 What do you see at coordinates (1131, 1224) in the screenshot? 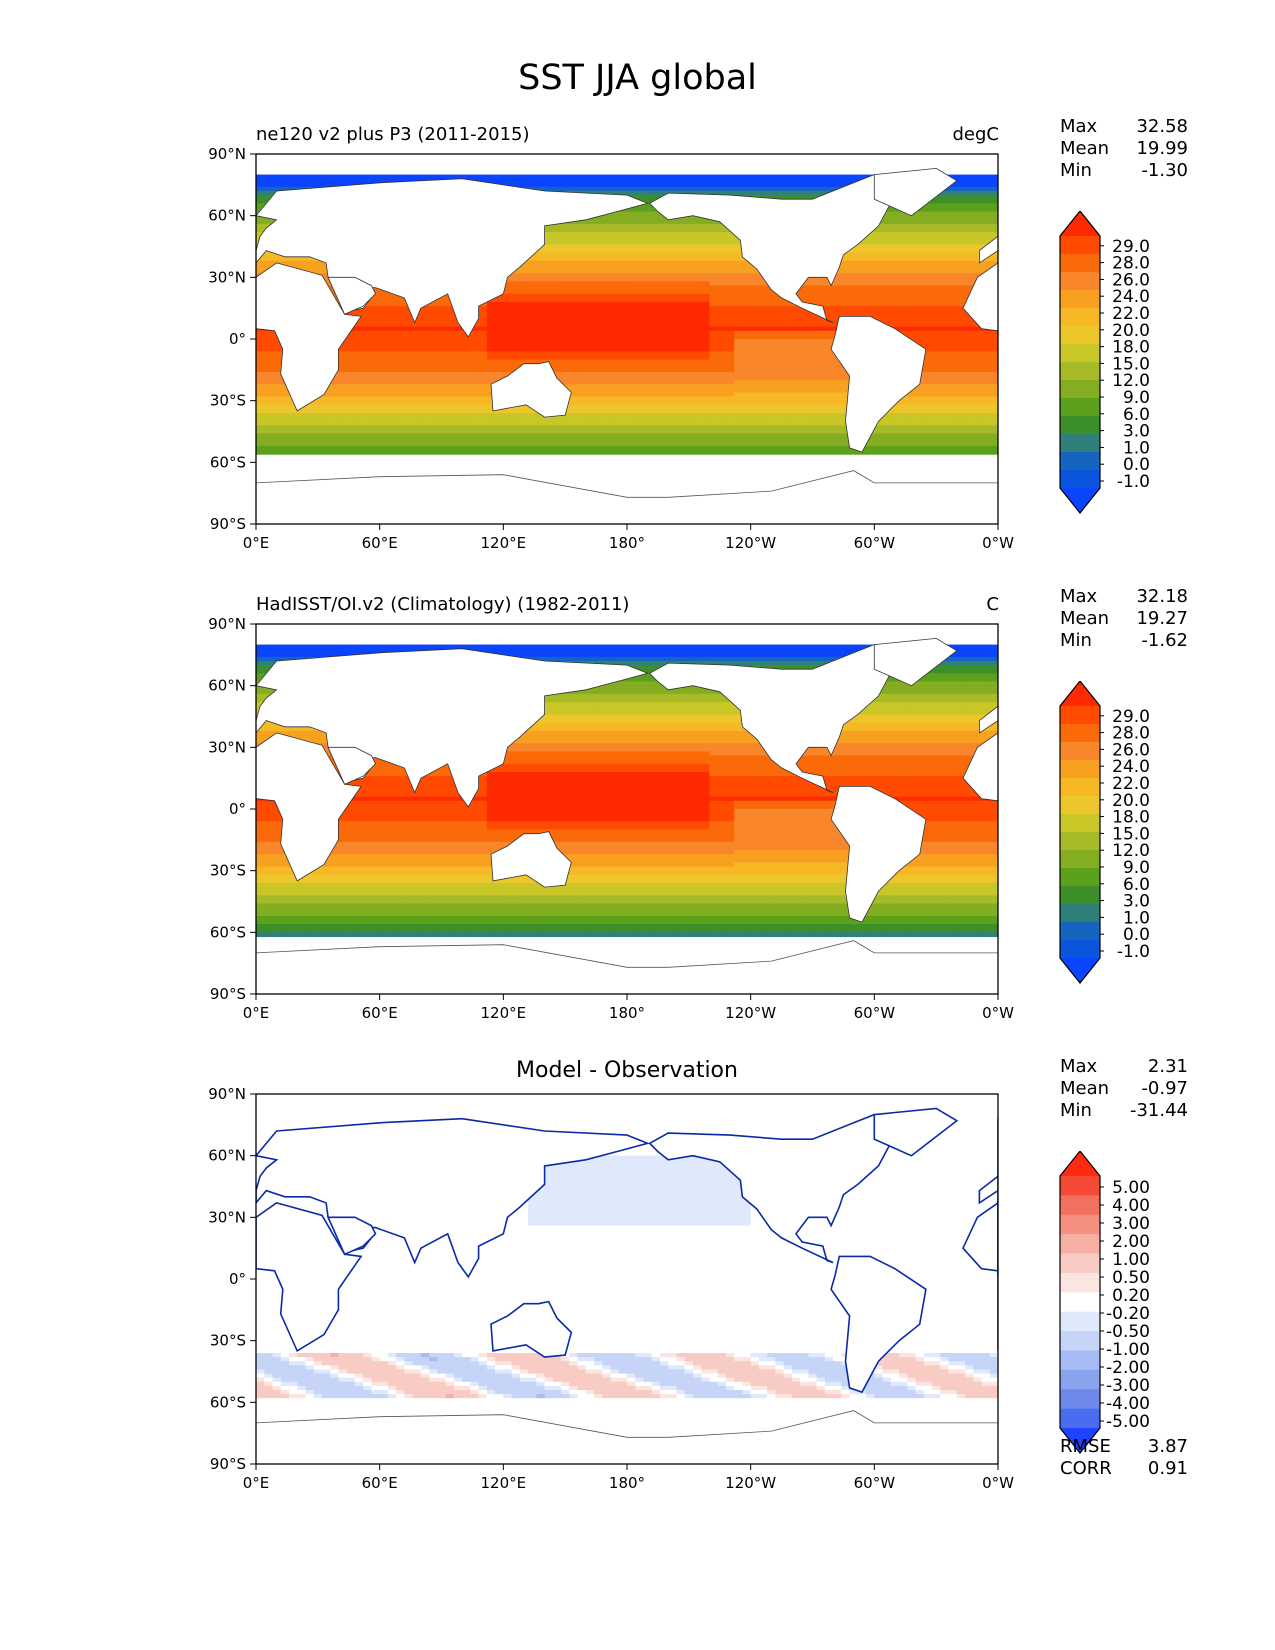
I see `colorbar-label: 3.00` at bounding box center [1131, 1224].